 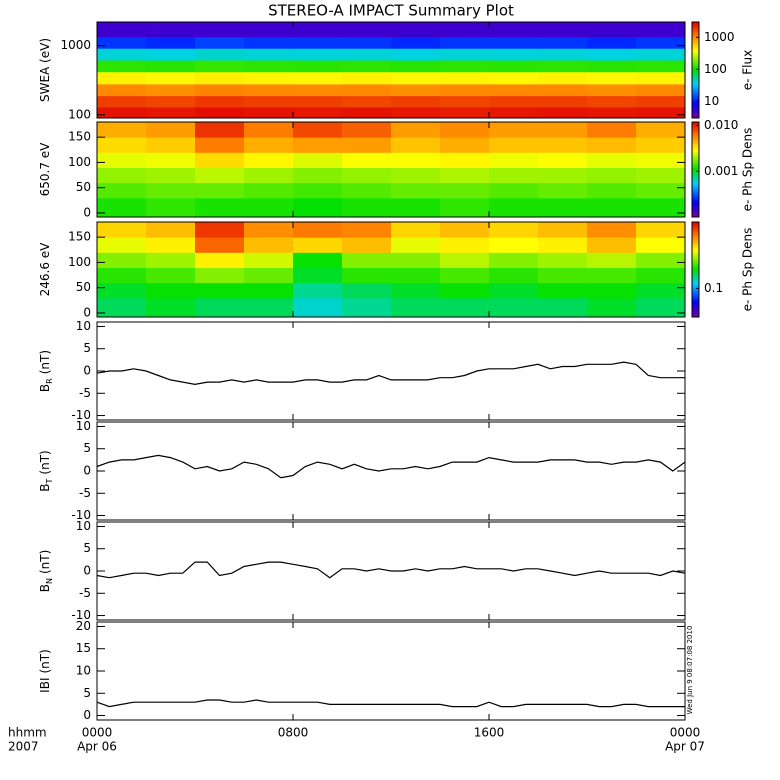 I want to click on y-tick-label: 15, so click(x=83, y=648).